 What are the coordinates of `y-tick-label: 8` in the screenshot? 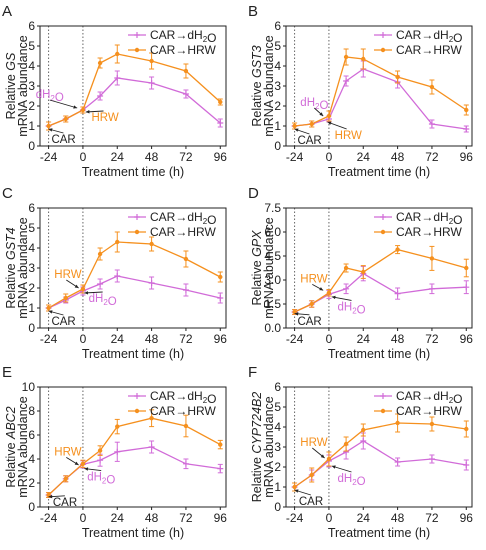 It's located at (31, 411).